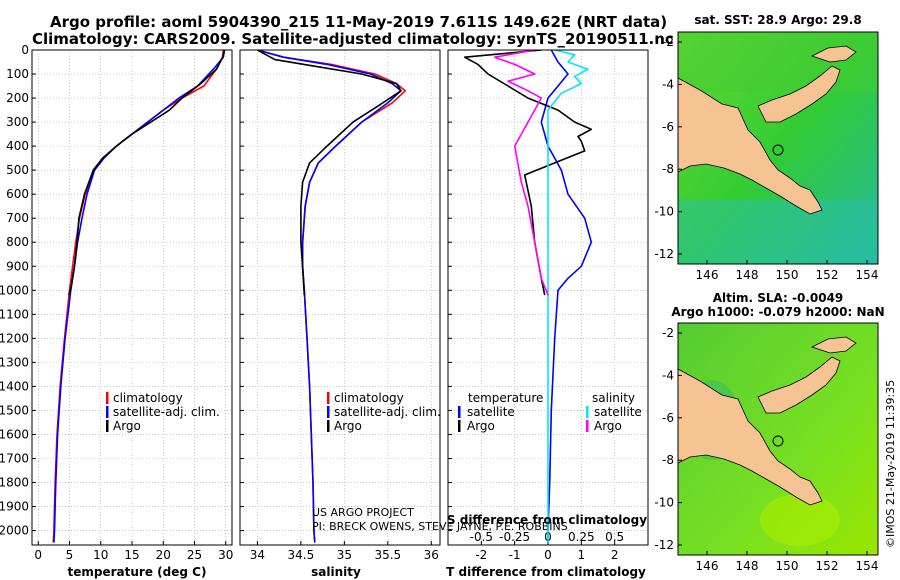 Image resolution: width=900 pixels, height=580 pixels. What do you see at coordinates (17, 242) in the screenshot?
I see `y-tick-label: 800` at bounding box center [17, 242].